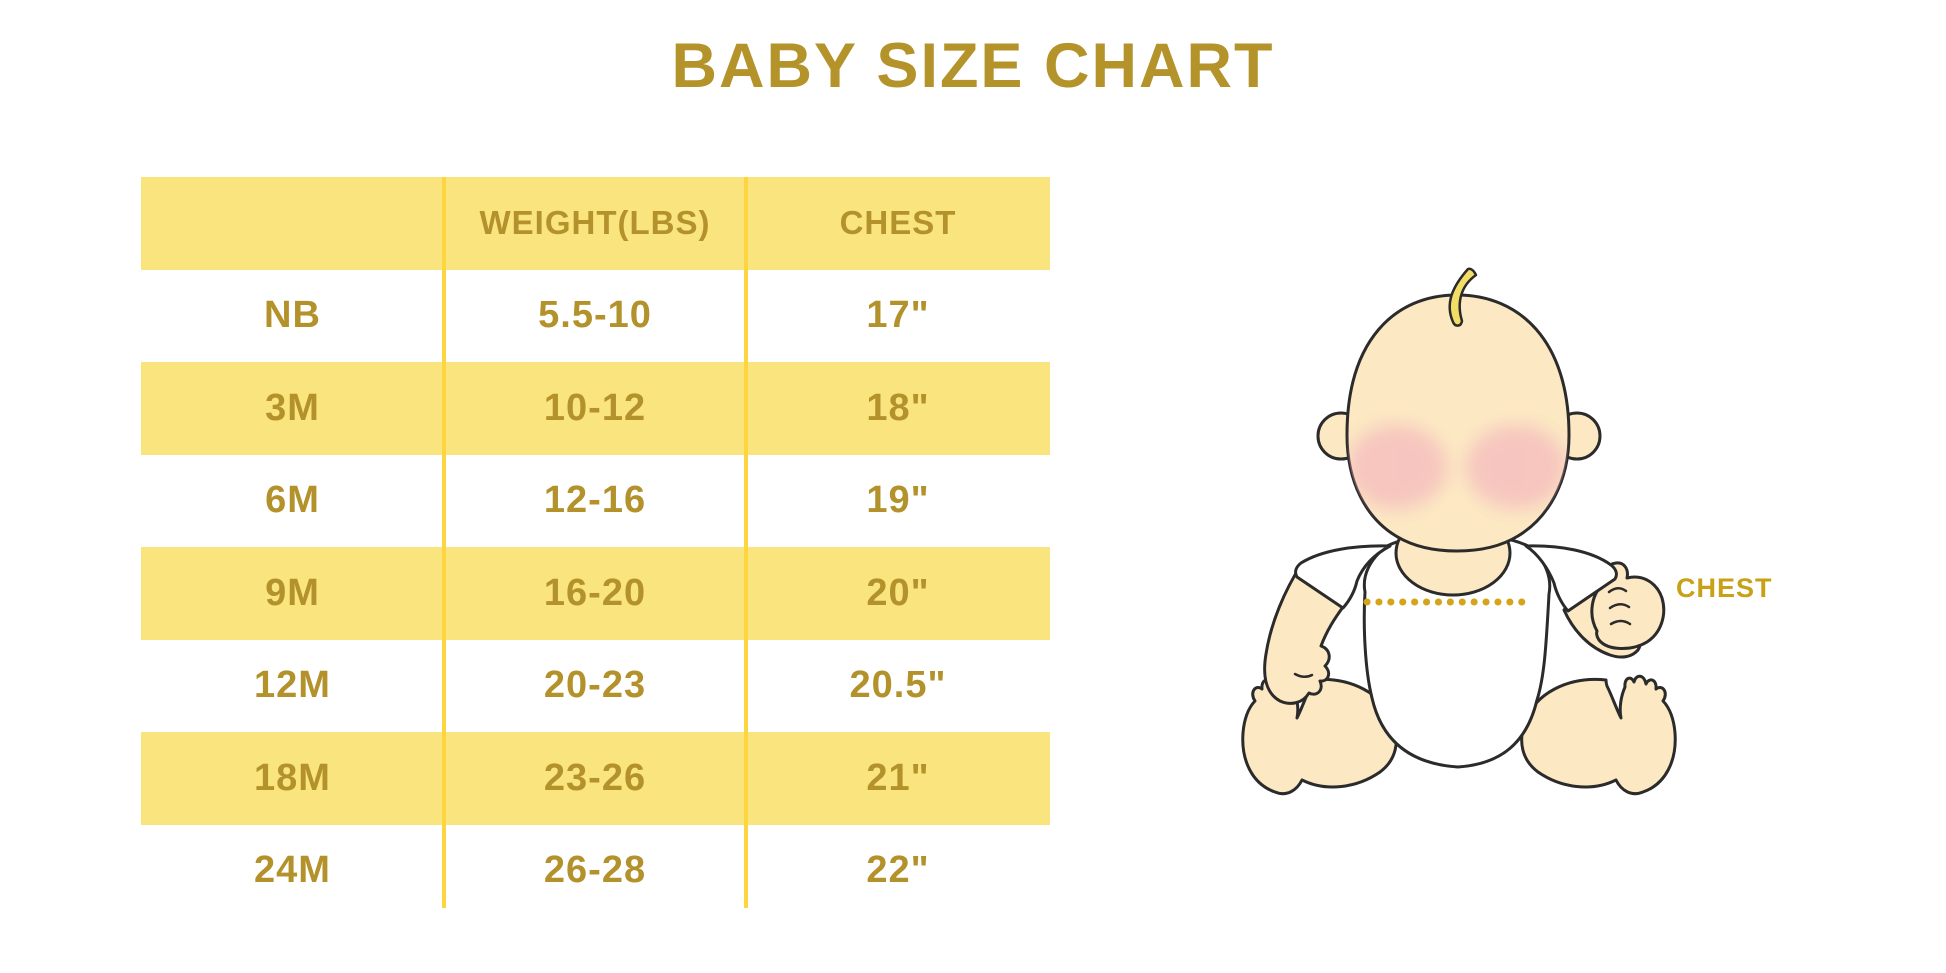 The image size is (1946, 973). What do you see at coordinates (1724, 588) in the screenshot?
I see `chest-diagram-label: CHEST` at bounding box center [1724, 588].